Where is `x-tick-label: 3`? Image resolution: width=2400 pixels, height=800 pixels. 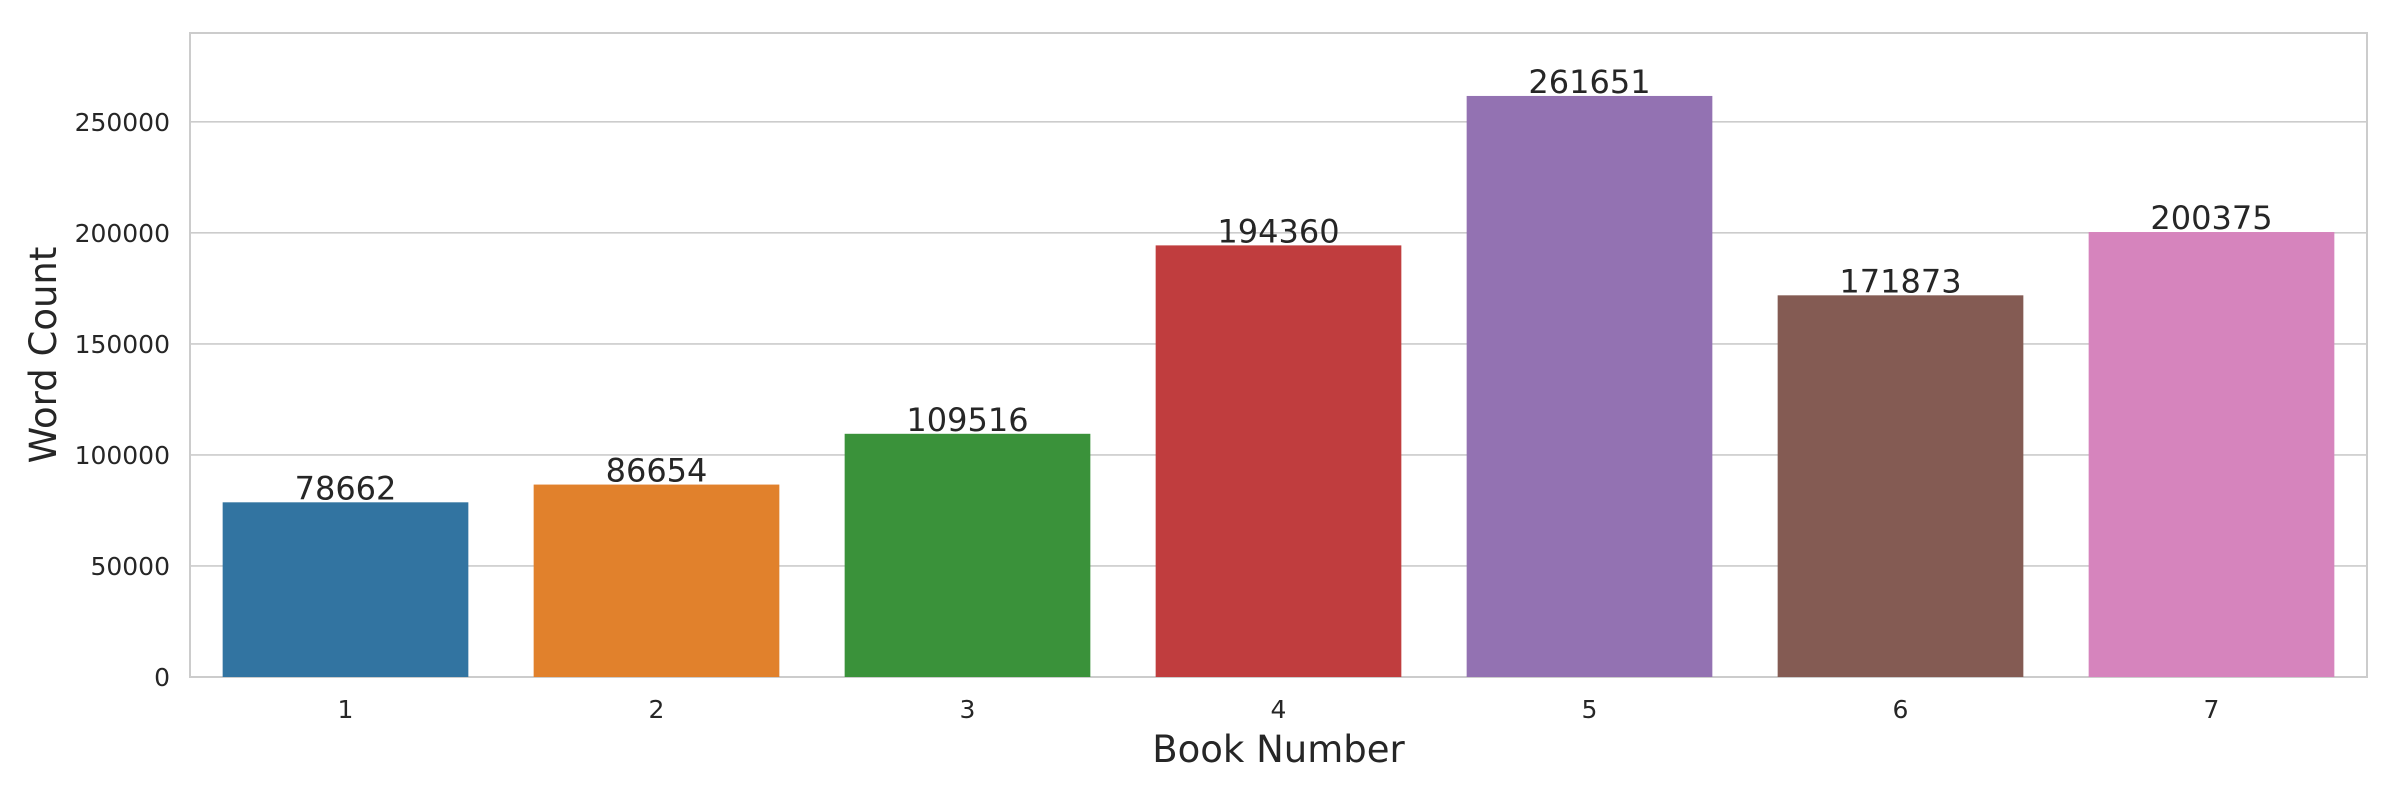 x-tick-label: 3 is located at coordinates (968, 709).